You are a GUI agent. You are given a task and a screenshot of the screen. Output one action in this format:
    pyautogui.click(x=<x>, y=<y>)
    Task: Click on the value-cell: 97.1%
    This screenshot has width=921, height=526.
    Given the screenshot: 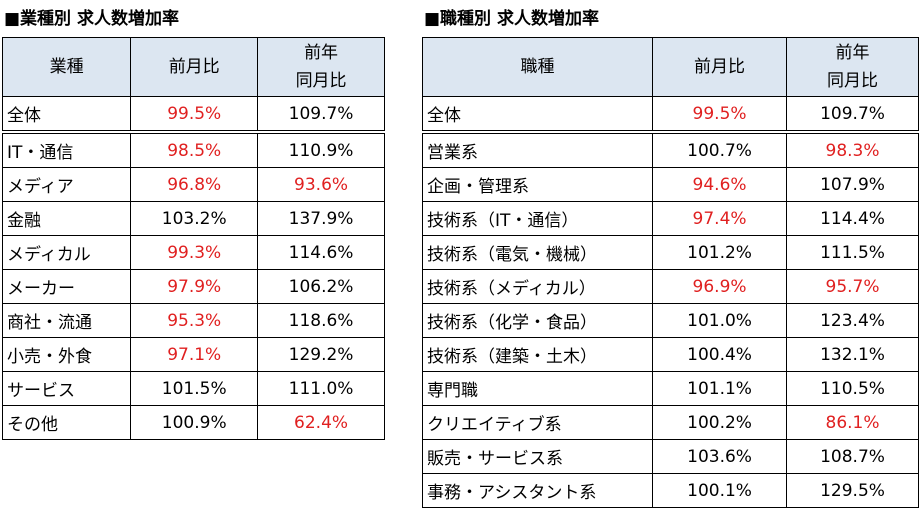 What is the action you would take?
    pyautogui.click(x=194, y=354)
    